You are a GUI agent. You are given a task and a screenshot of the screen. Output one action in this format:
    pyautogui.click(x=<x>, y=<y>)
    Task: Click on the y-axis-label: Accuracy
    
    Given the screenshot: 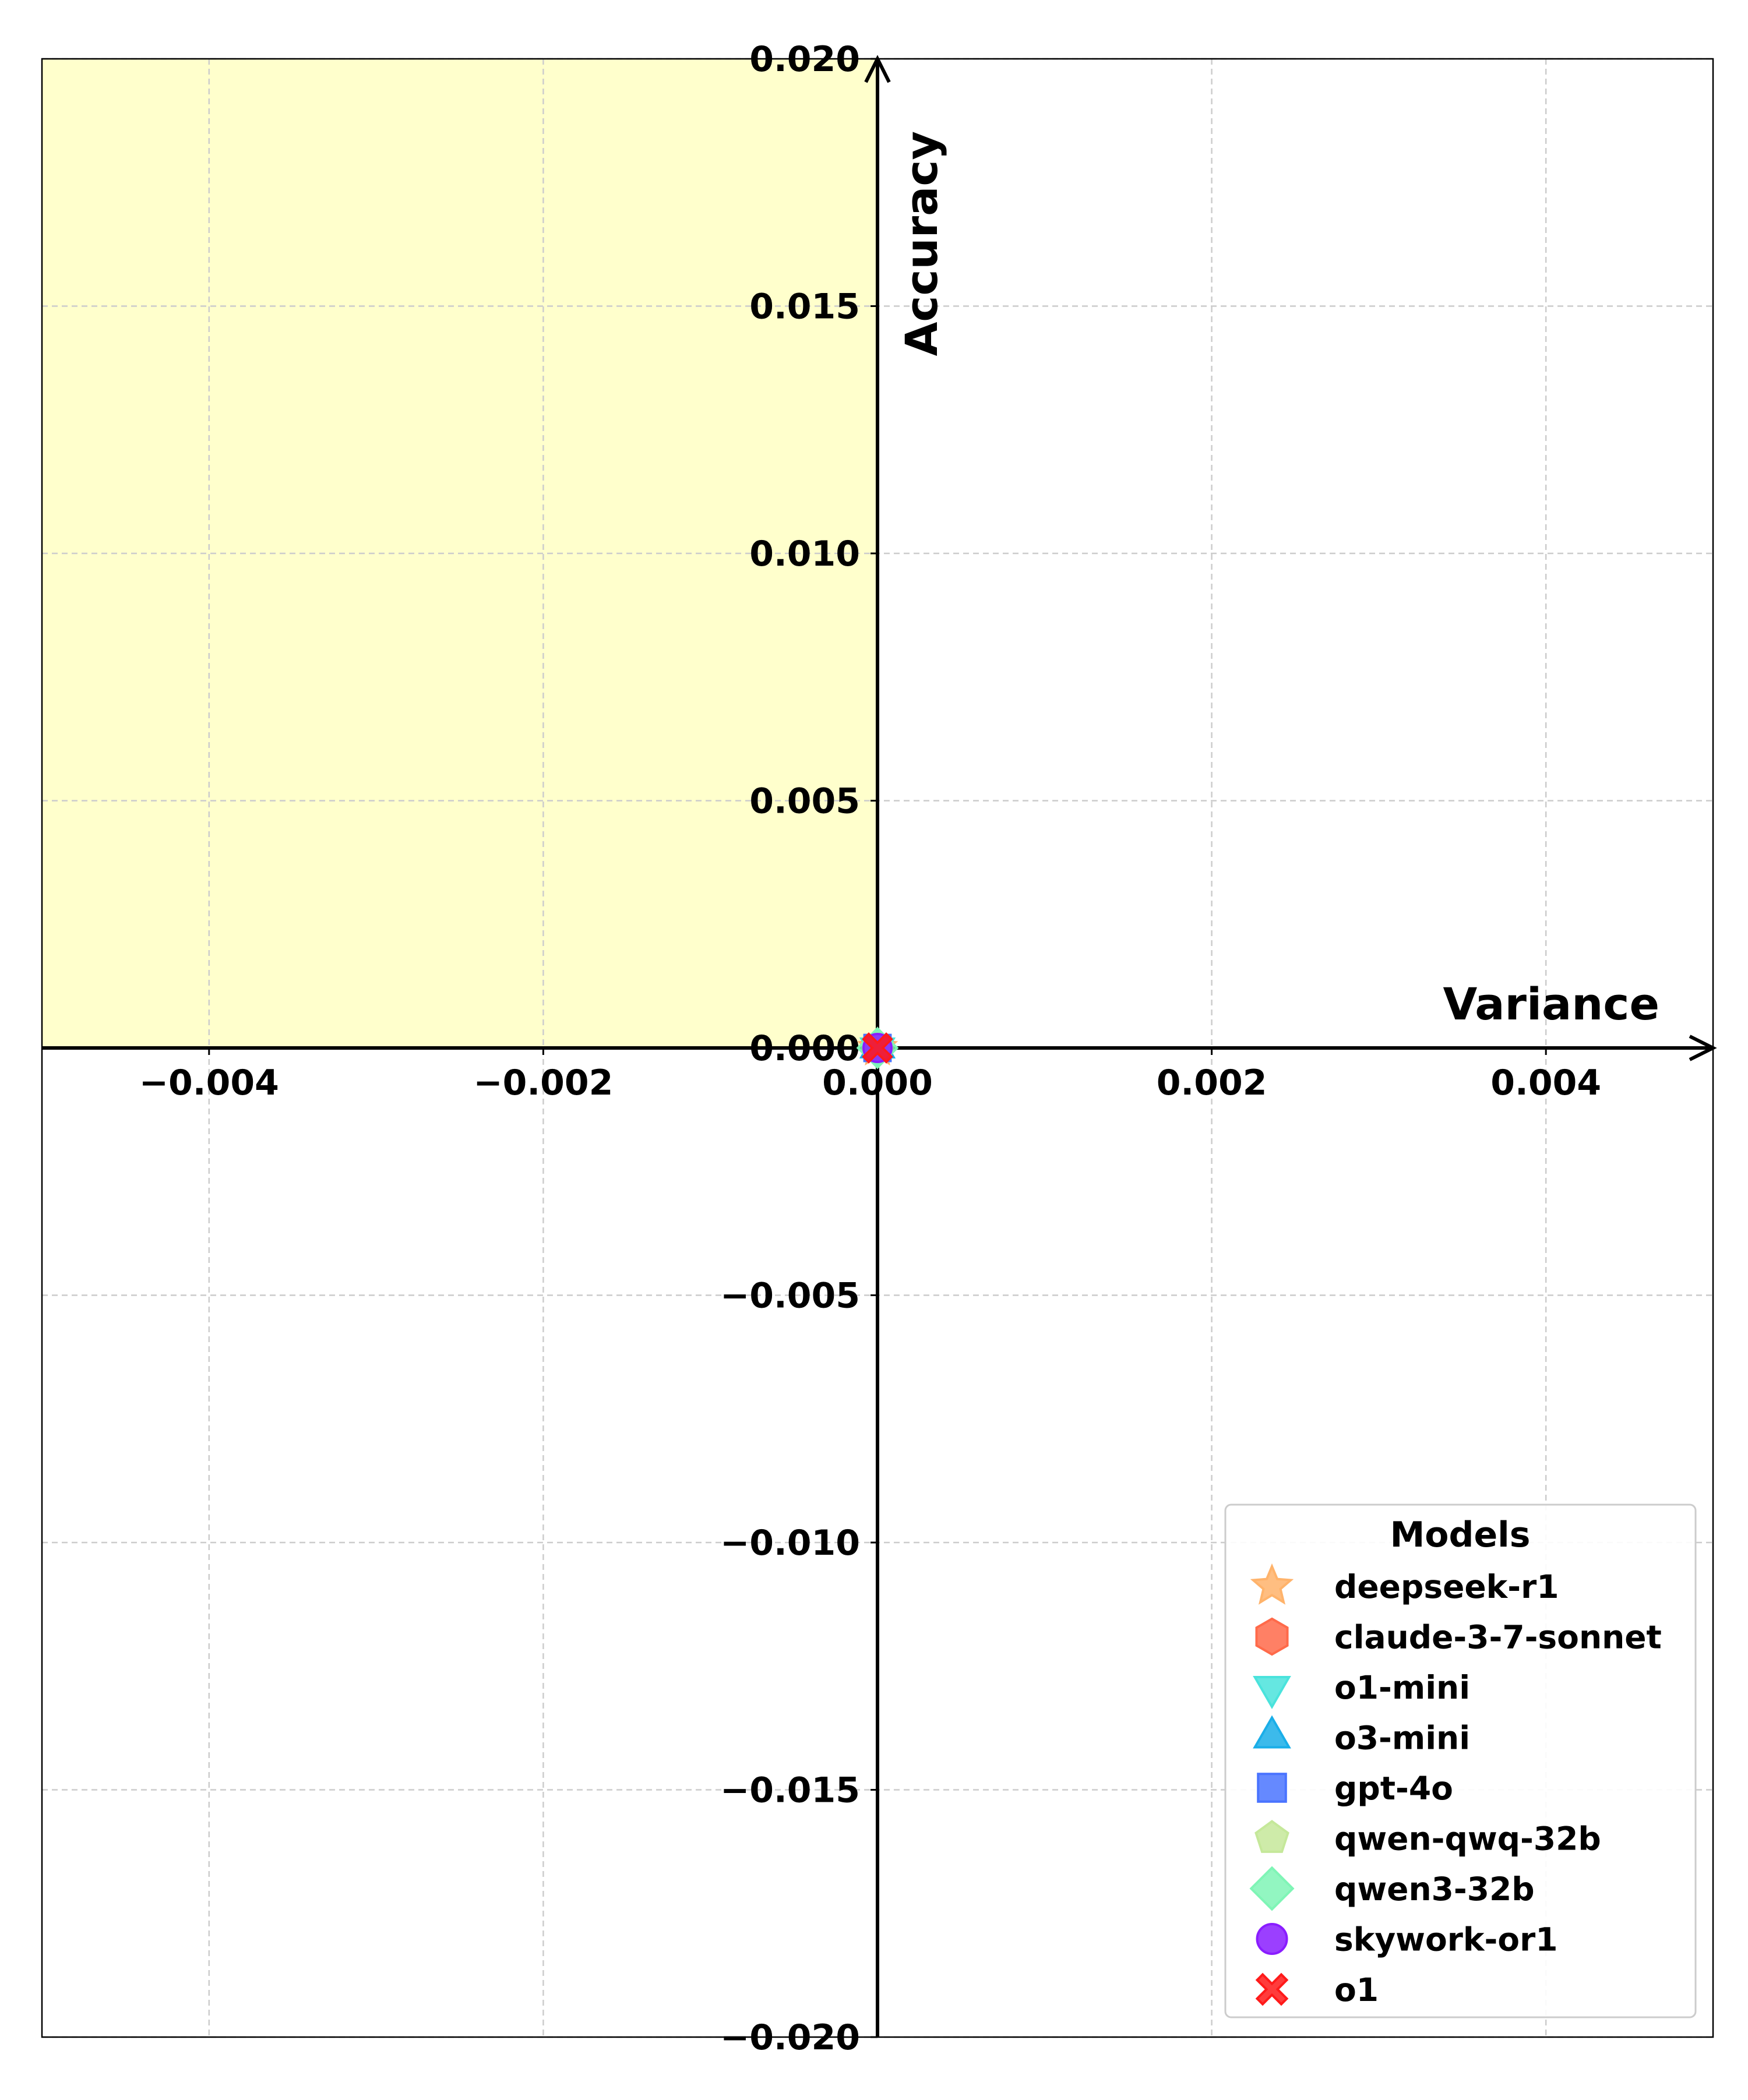 What is the action you would take?
    pyautogui.click(x=921, y=243)
    